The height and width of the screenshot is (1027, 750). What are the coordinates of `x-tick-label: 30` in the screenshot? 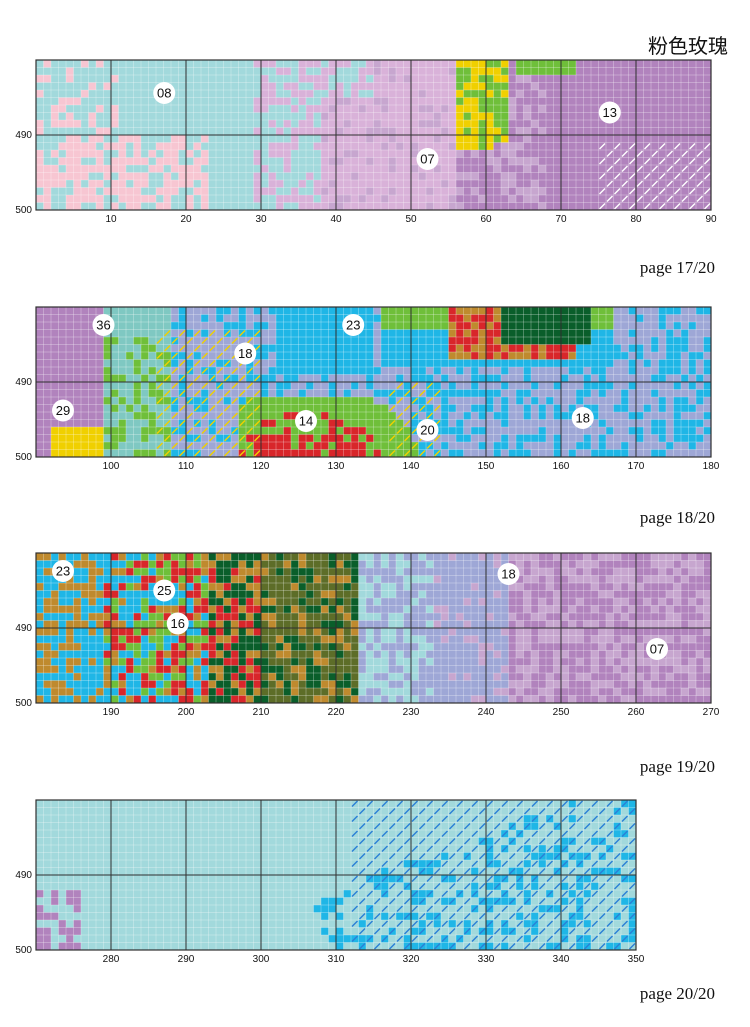 It's located at (261, 219).